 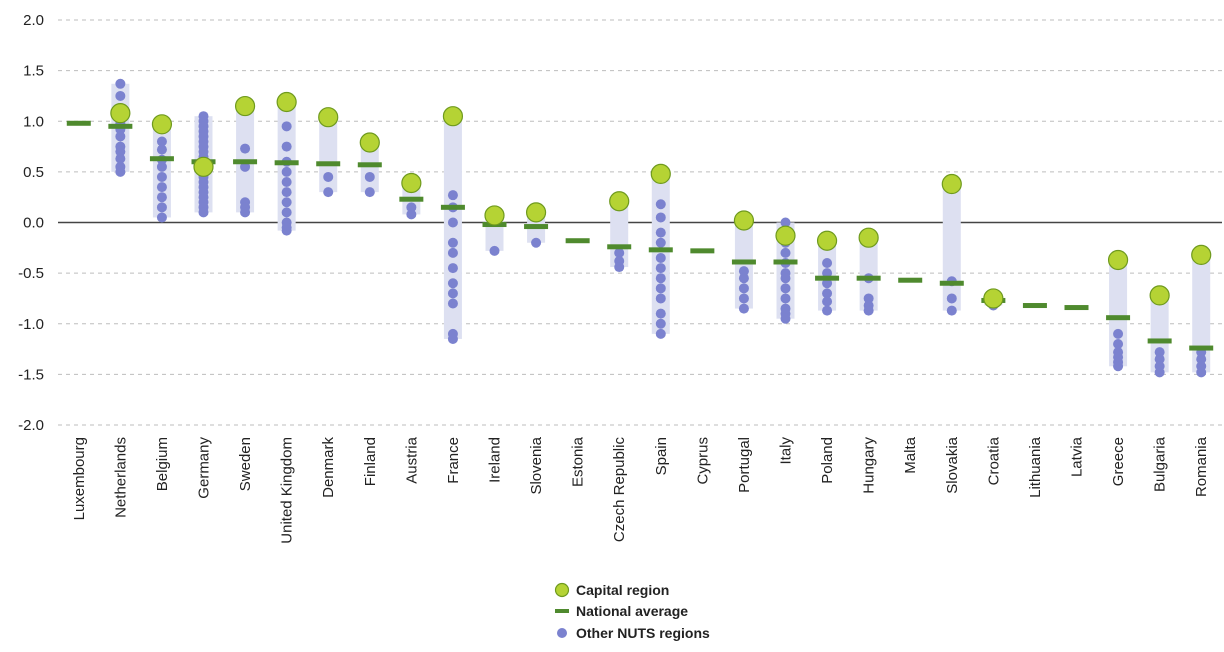 What do you see at coordinates (869, 465) in the screenshot?
I see `x-category-label: Hungary` at bounding box center [869, 465].